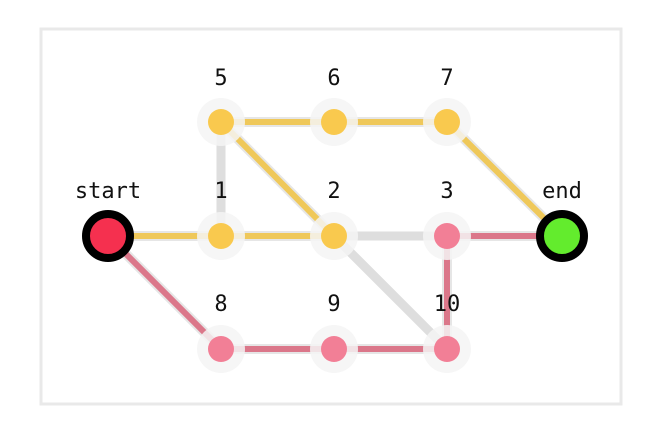 Image resolution: width=647 pixels, height=431 pixels. Describe the element at coordinates (447, 304) in the screenshot. I see `node-label-10: 10` at that location.